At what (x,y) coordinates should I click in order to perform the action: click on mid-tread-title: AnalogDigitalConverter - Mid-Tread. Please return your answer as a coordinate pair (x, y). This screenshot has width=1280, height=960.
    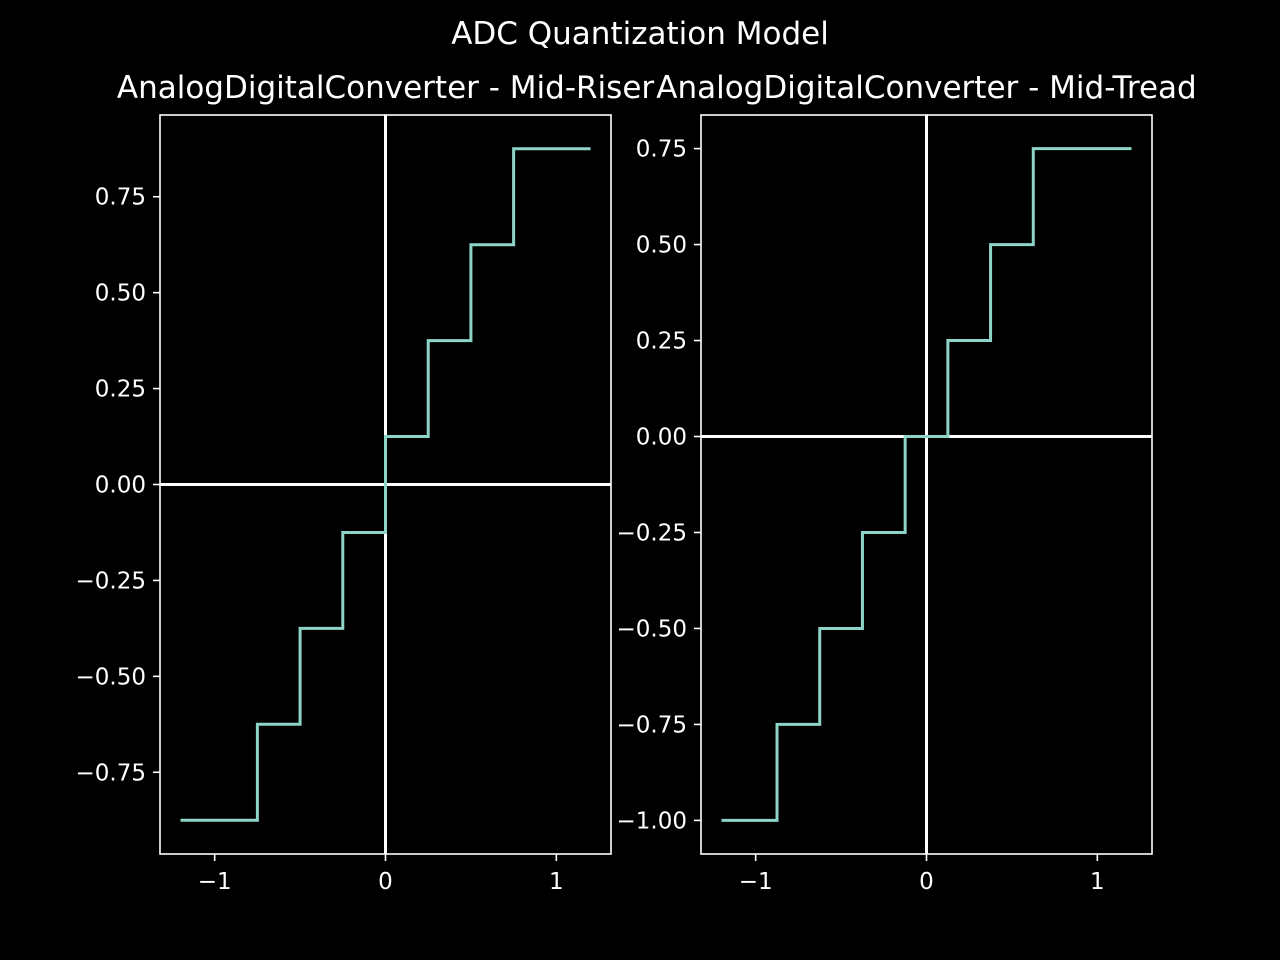
    Looking at the image, I should click on (926, 88).